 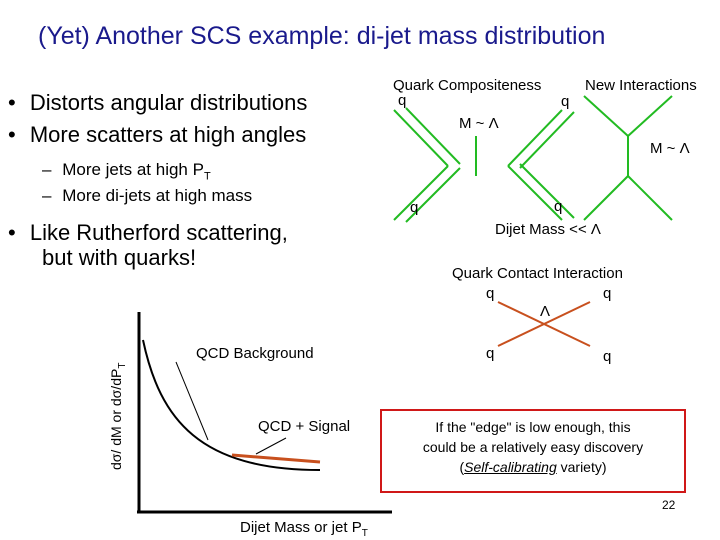 I want to click on sub-bullet-2: – More di-jets at high mass, so click(x=147, y=196).